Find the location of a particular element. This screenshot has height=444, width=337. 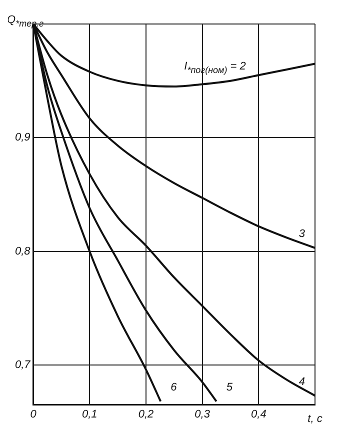

series-label: 4 is located at coordinates (302, 382).